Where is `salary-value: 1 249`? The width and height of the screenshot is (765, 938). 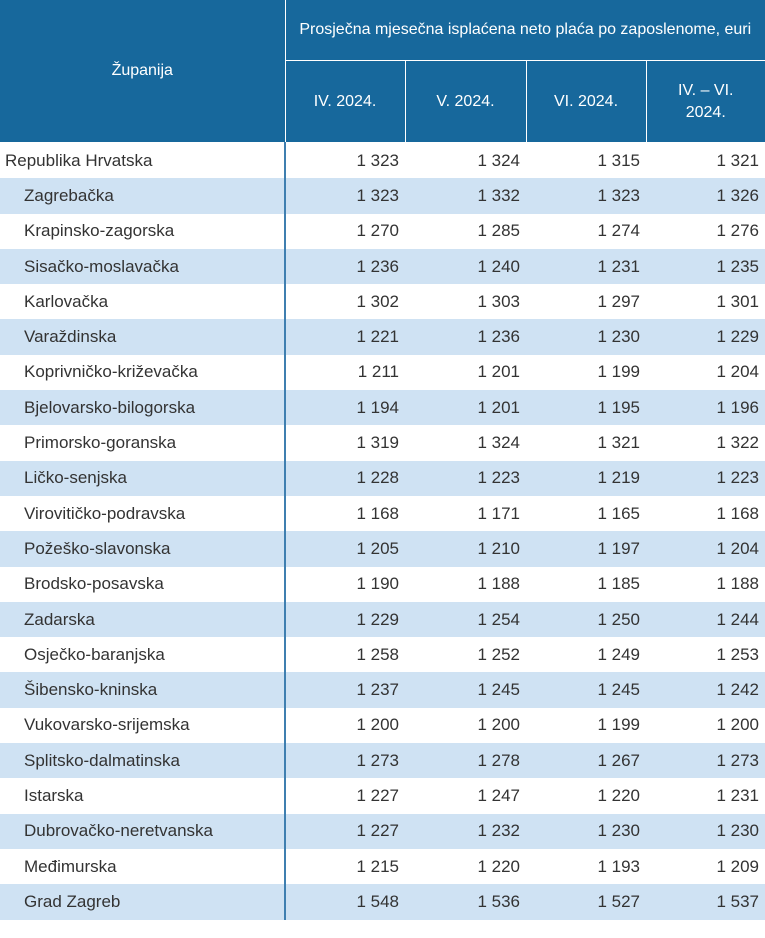 salary-value: 1 249 is located at coordinates (618, 654).